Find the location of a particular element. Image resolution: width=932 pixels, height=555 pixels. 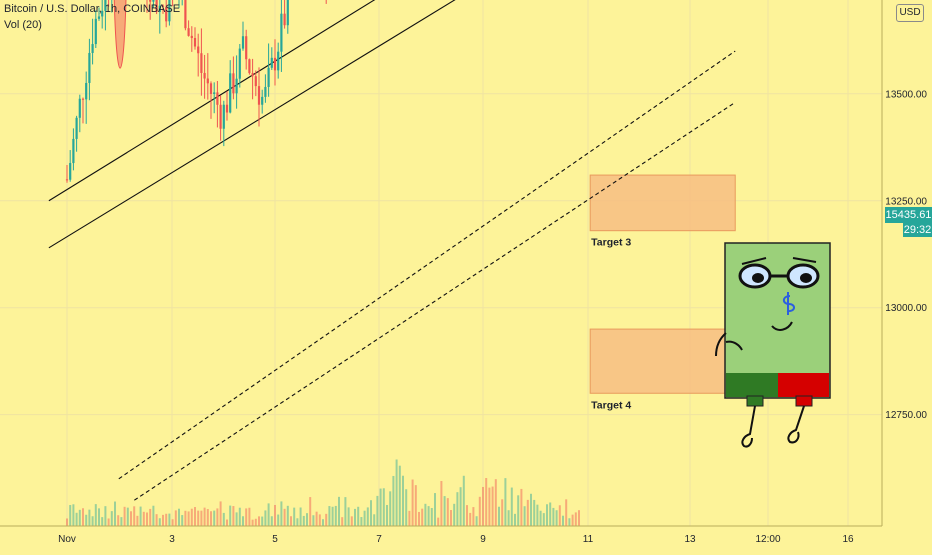

volume-bars is located at coordinates (323, 492).